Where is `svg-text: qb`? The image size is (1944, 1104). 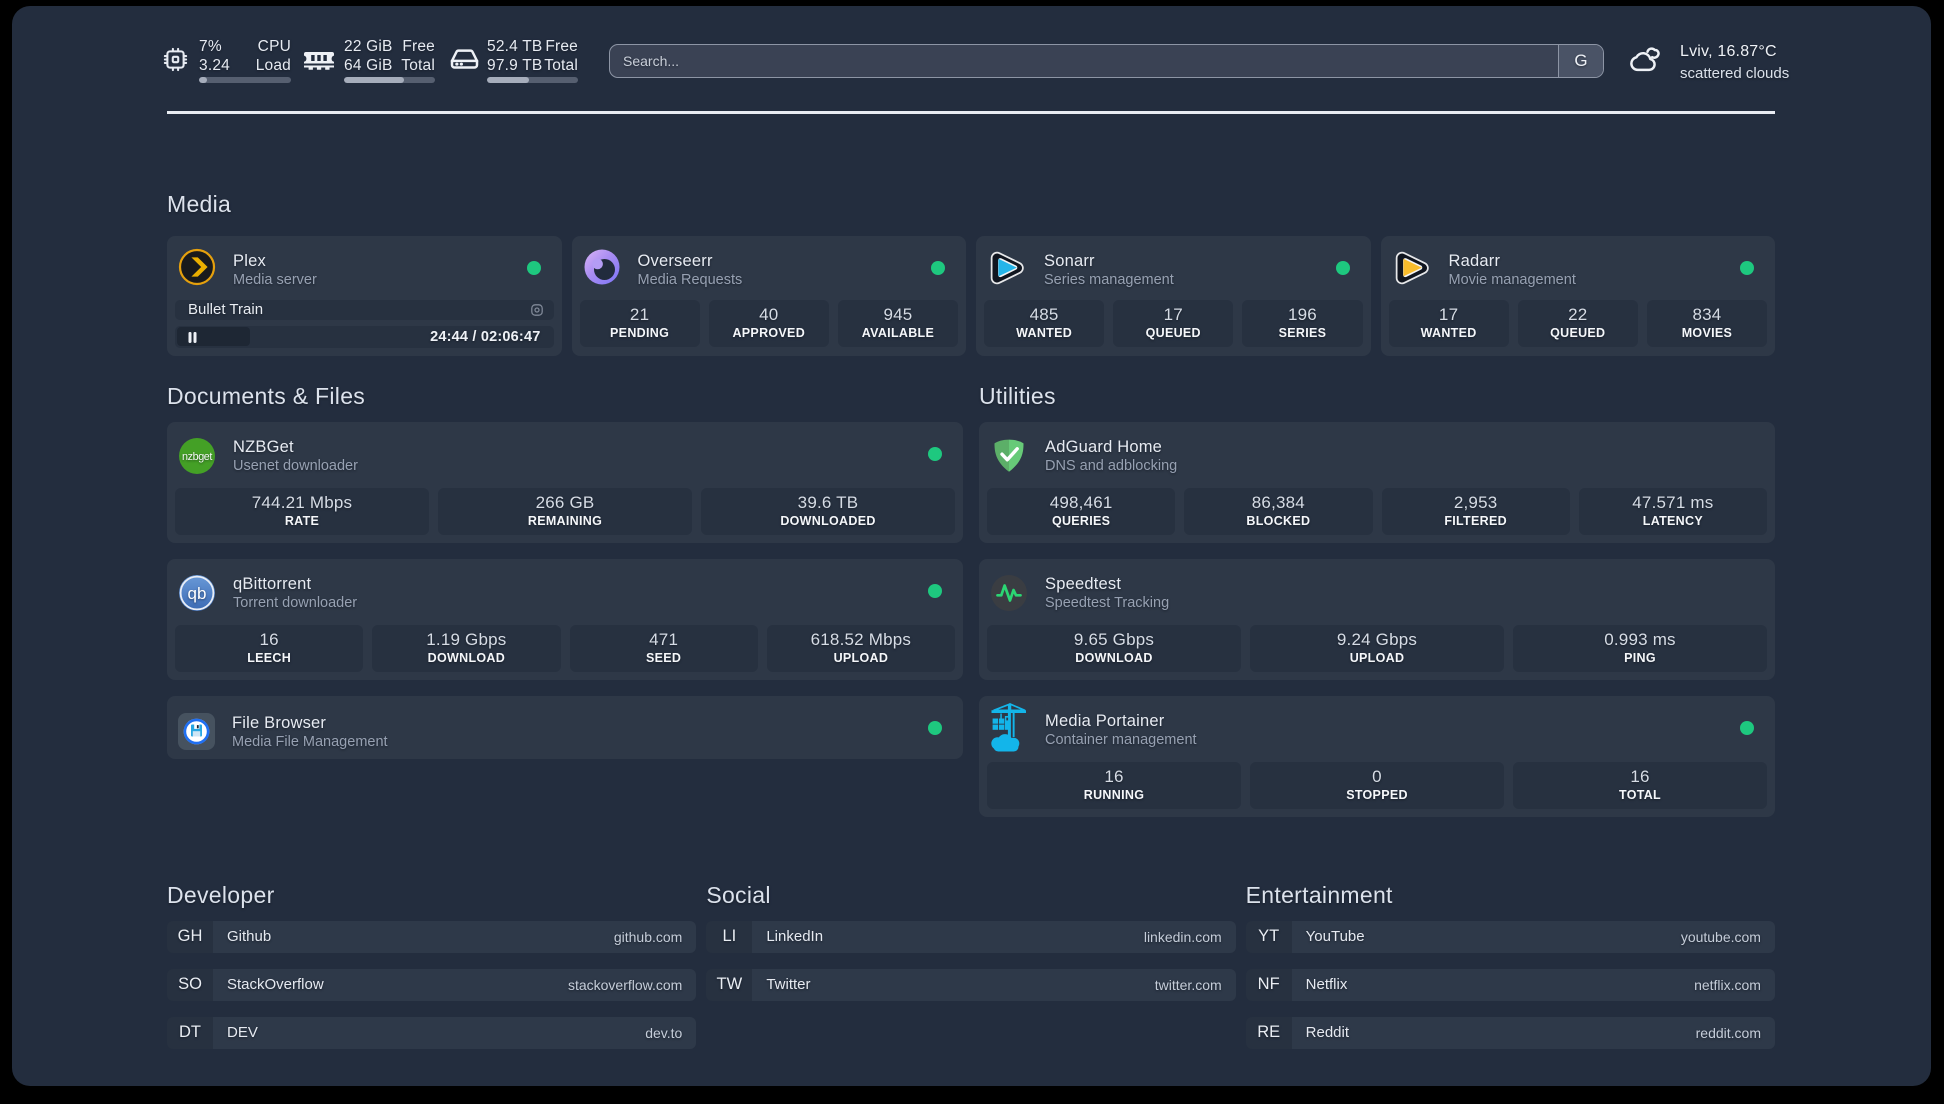
svg-text: qb is located at coordinates (197, 593).